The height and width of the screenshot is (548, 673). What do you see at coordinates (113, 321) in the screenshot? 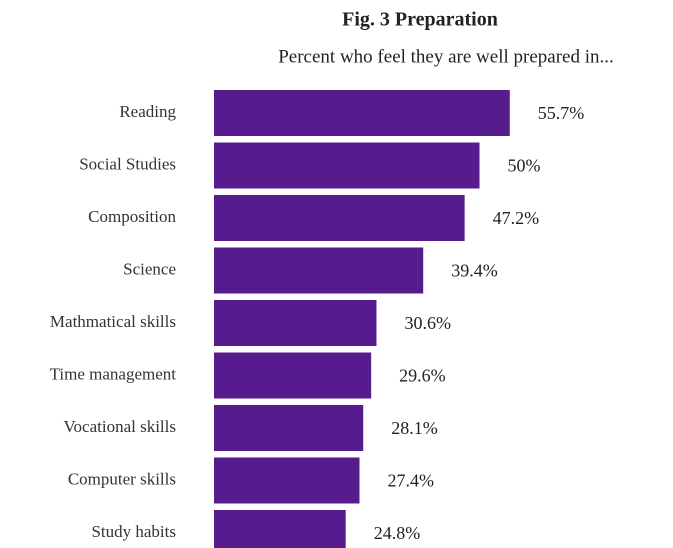
I see `category-label: Mathmatical skills` at bounding box center [113, 321].